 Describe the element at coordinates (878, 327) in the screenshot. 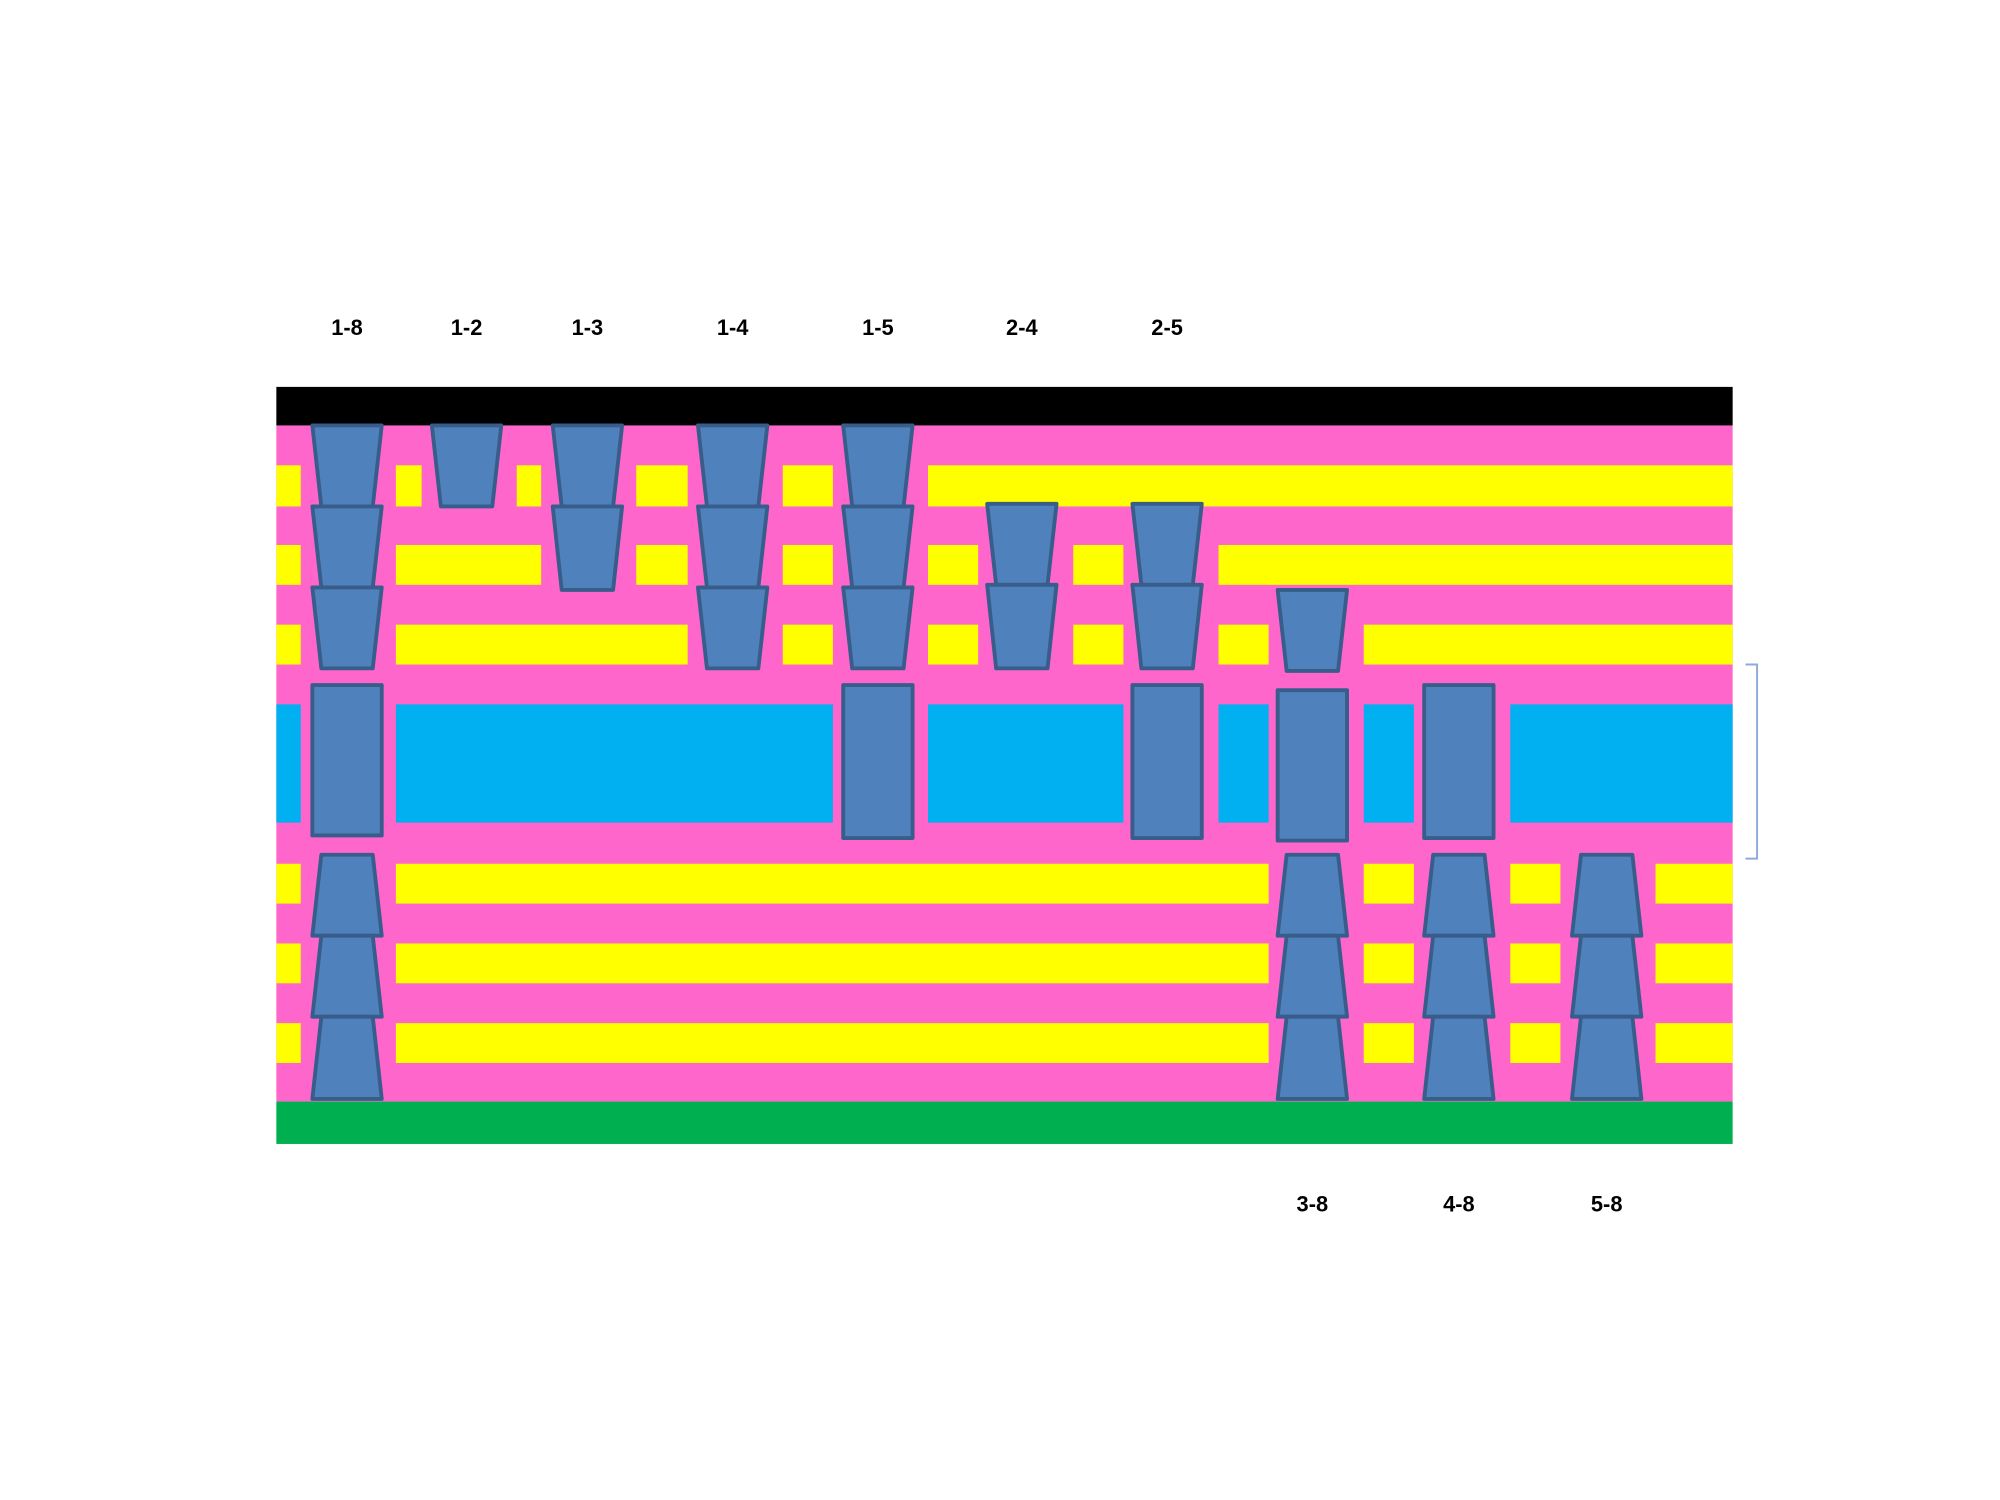

I see `via-label: 1-5` at that location.